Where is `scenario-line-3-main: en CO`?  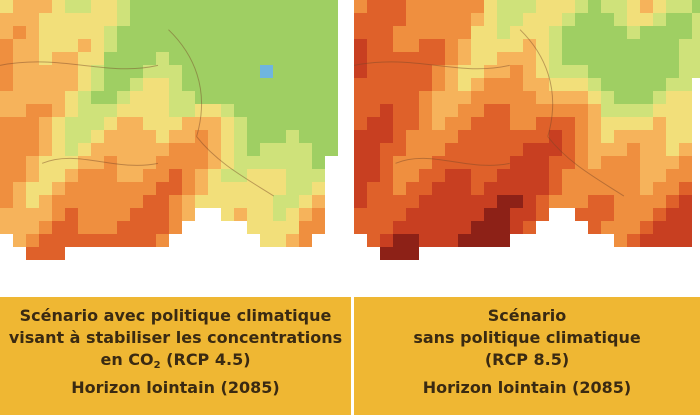
scenario-line-3-main: en CO is located at coordinates (127, 359).